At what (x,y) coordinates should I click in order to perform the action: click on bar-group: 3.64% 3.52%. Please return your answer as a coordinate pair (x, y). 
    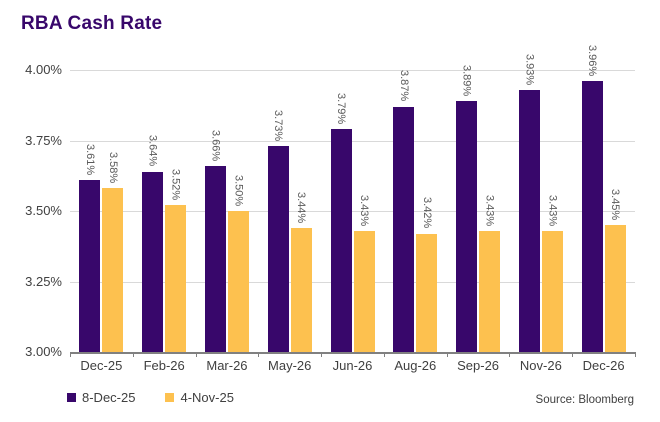
    Looking at the image, I should click on (164, 211).